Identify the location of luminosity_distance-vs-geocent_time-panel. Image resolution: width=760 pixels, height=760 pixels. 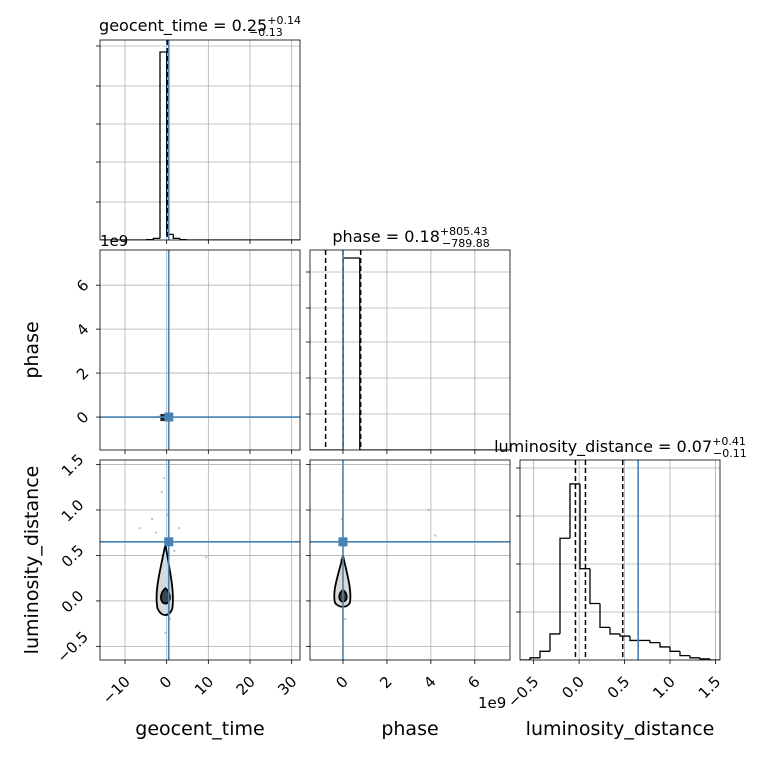
(198, 561).